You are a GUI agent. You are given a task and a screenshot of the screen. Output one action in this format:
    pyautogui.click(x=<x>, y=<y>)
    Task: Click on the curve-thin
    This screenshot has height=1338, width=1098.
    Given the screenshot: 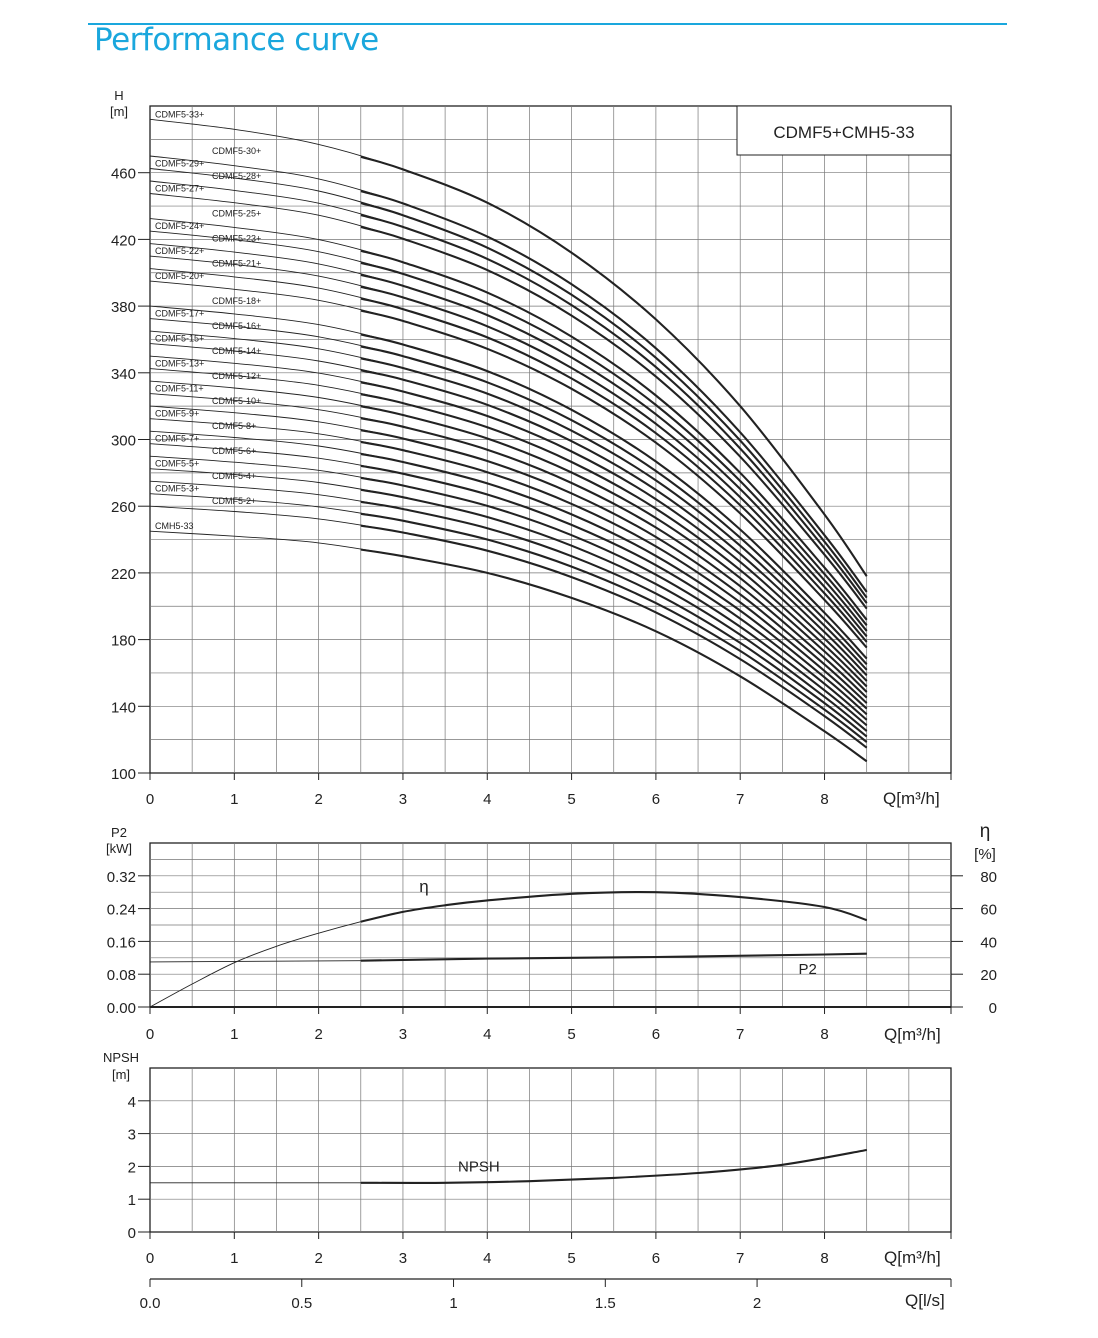 What is the action you would take?
    pyautogui.click(x=508, y=582)
    